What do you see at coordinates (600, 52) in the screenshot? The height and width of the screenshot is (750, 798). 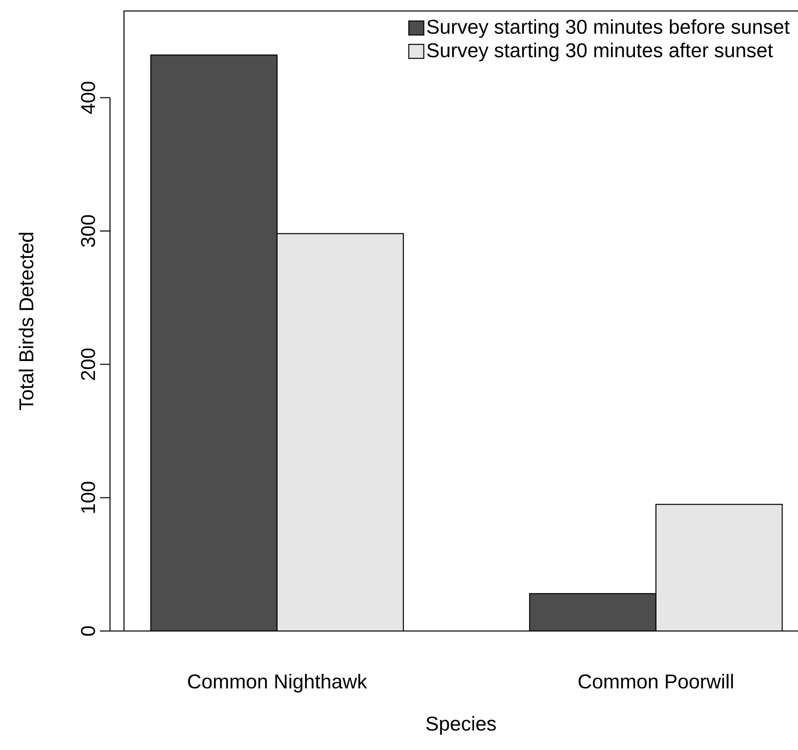 I see `legend-label: Survey starting 30 minutes after sunset` at bounding box center [600, 52].